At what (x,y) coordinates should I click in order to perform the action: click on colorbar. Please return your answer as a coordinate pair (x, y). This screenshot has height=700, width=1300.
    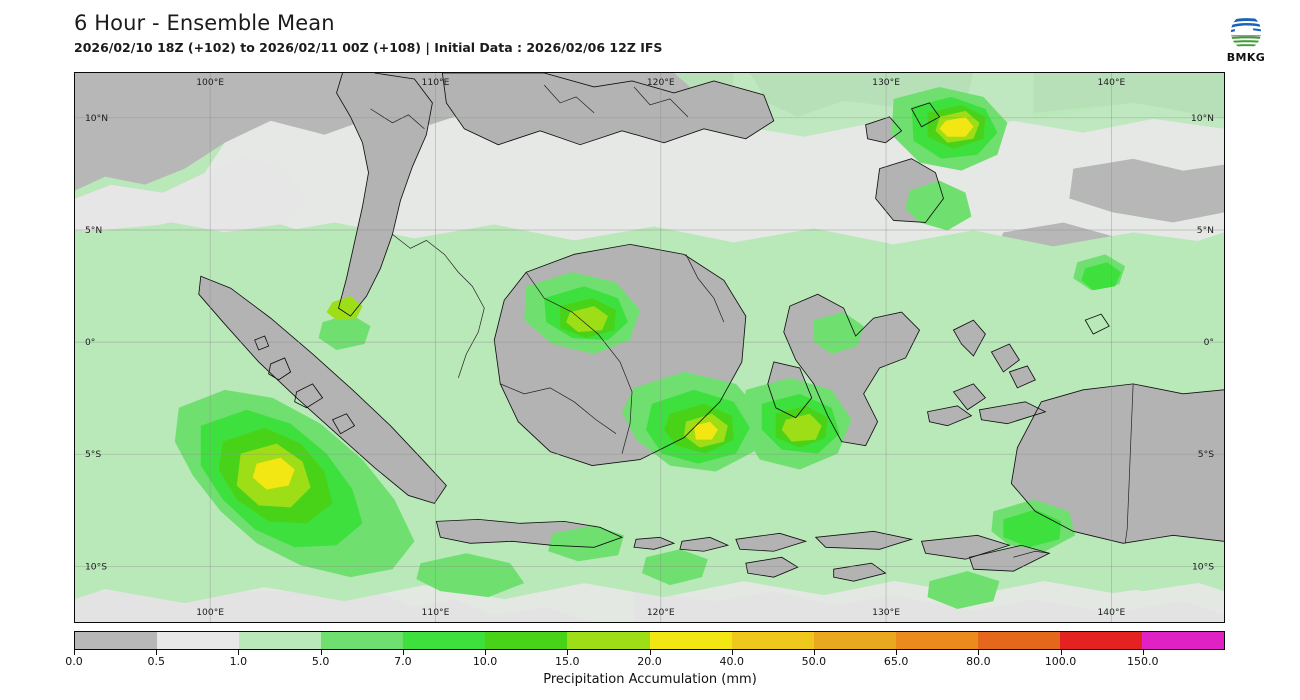
    Looking at the image, I should click on (649, 640).